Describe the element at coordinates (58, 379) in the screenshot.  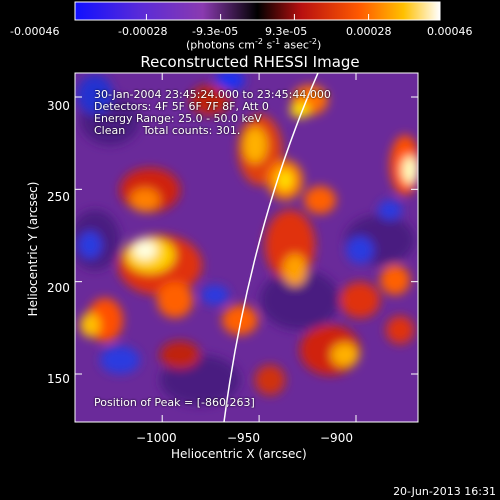
I see `y-tick-label: 150` at that location.